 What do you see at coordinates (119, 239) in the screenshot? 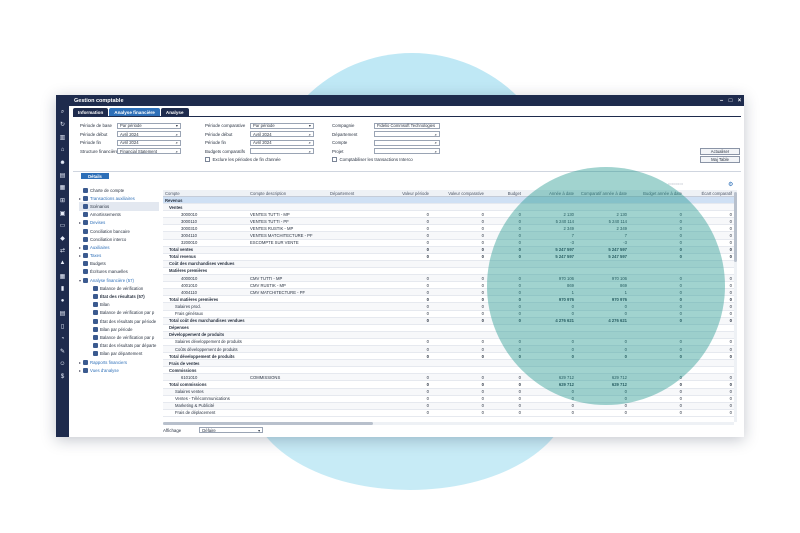
I see `tree-item: Conciliation interco` at bounding box center [119, 239].